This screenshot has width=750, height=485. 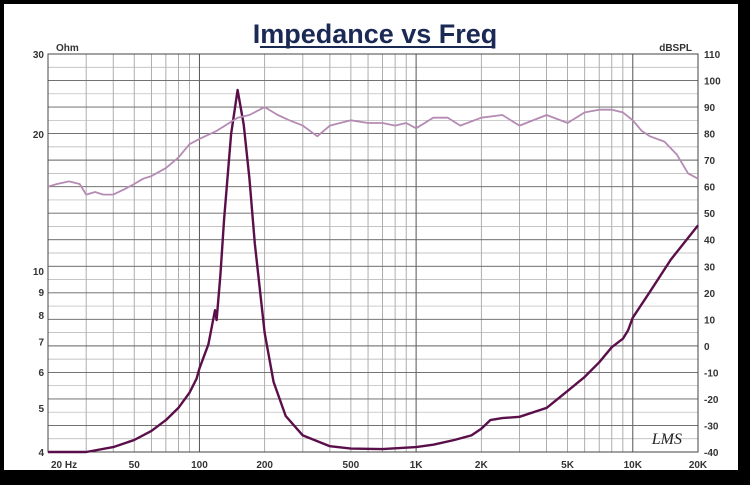 What do you see at coordinates (710, 267) in the screenshot?
I see `right-tick-label: 30` at bounding box center [710, 267].